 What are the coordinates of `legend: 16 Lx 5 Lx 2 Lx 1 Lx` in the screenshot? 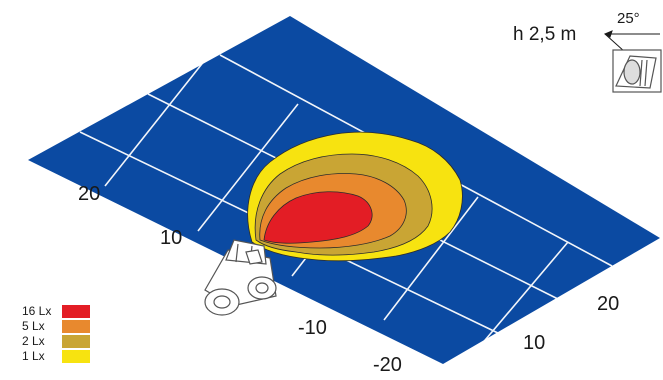 It's located at (56, 333).